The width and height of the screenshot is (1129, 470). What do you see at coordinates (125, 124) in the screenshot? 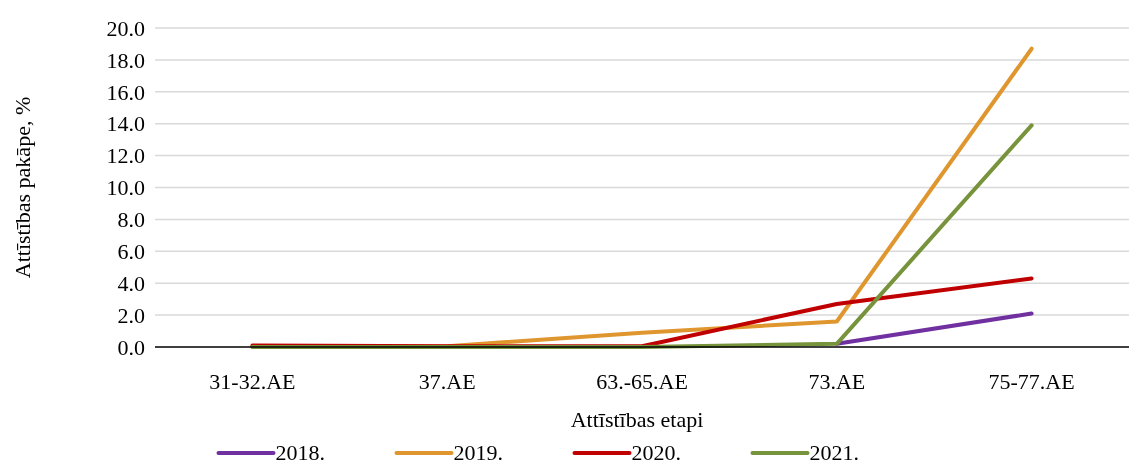
I see `y-tick-label: 14.0` at bounding box center [125, 124].